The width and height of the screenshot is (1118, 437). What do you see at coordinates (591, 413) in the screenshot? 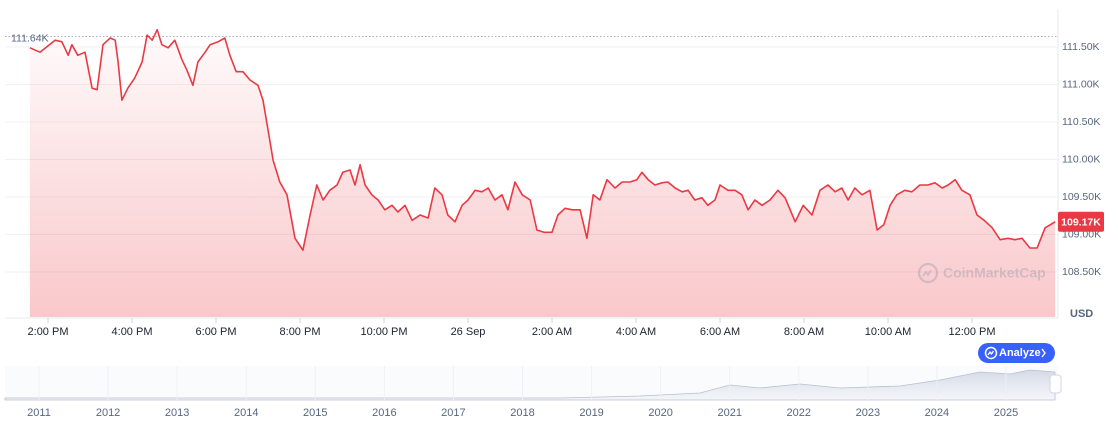
I see `navigator-year: 2019` at bounding box center [591, 413].